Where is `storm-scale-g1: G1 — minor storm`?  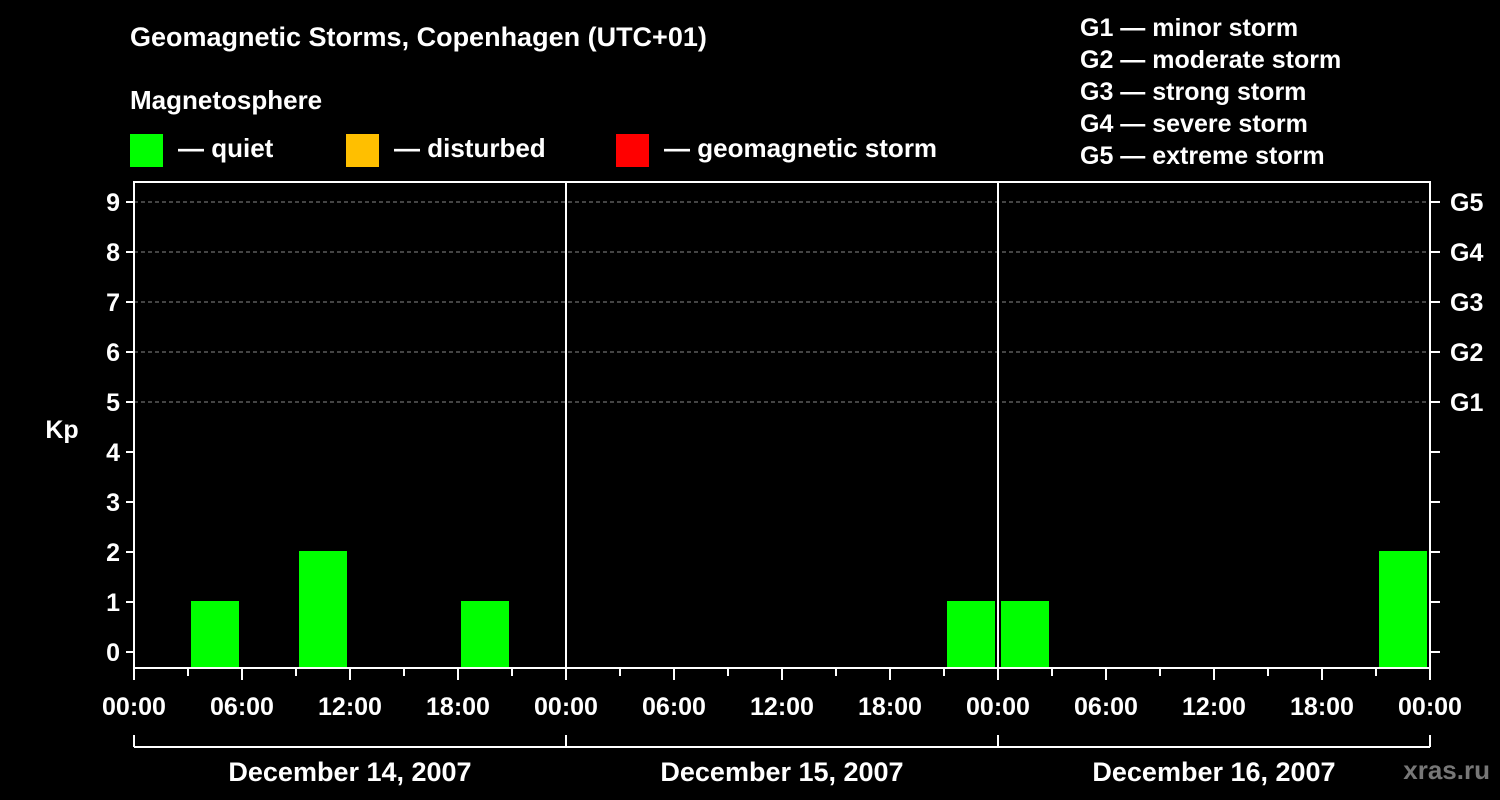 storm-scale-g1: G1 — minor storm is located at coordinates (1189, 28).